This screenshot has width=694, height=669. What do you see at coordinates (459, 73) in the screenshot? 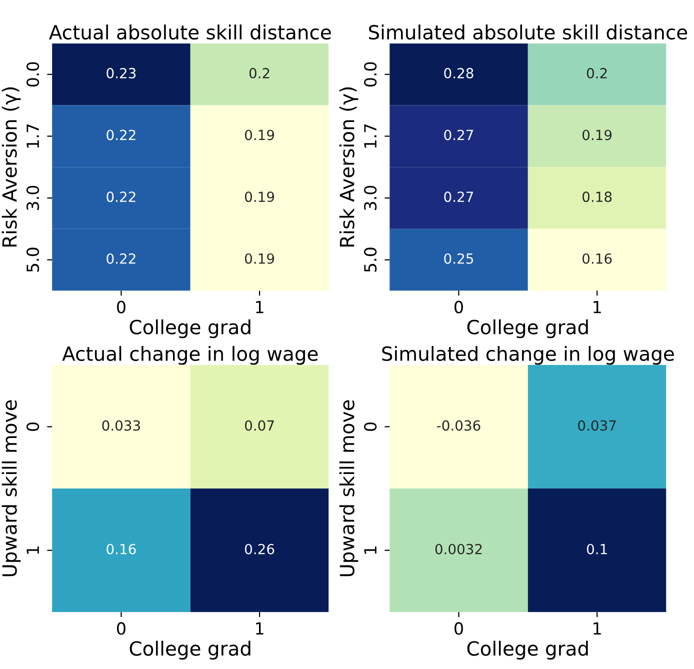
I see `data-label: 0.28` at bounding box center [459, 73].